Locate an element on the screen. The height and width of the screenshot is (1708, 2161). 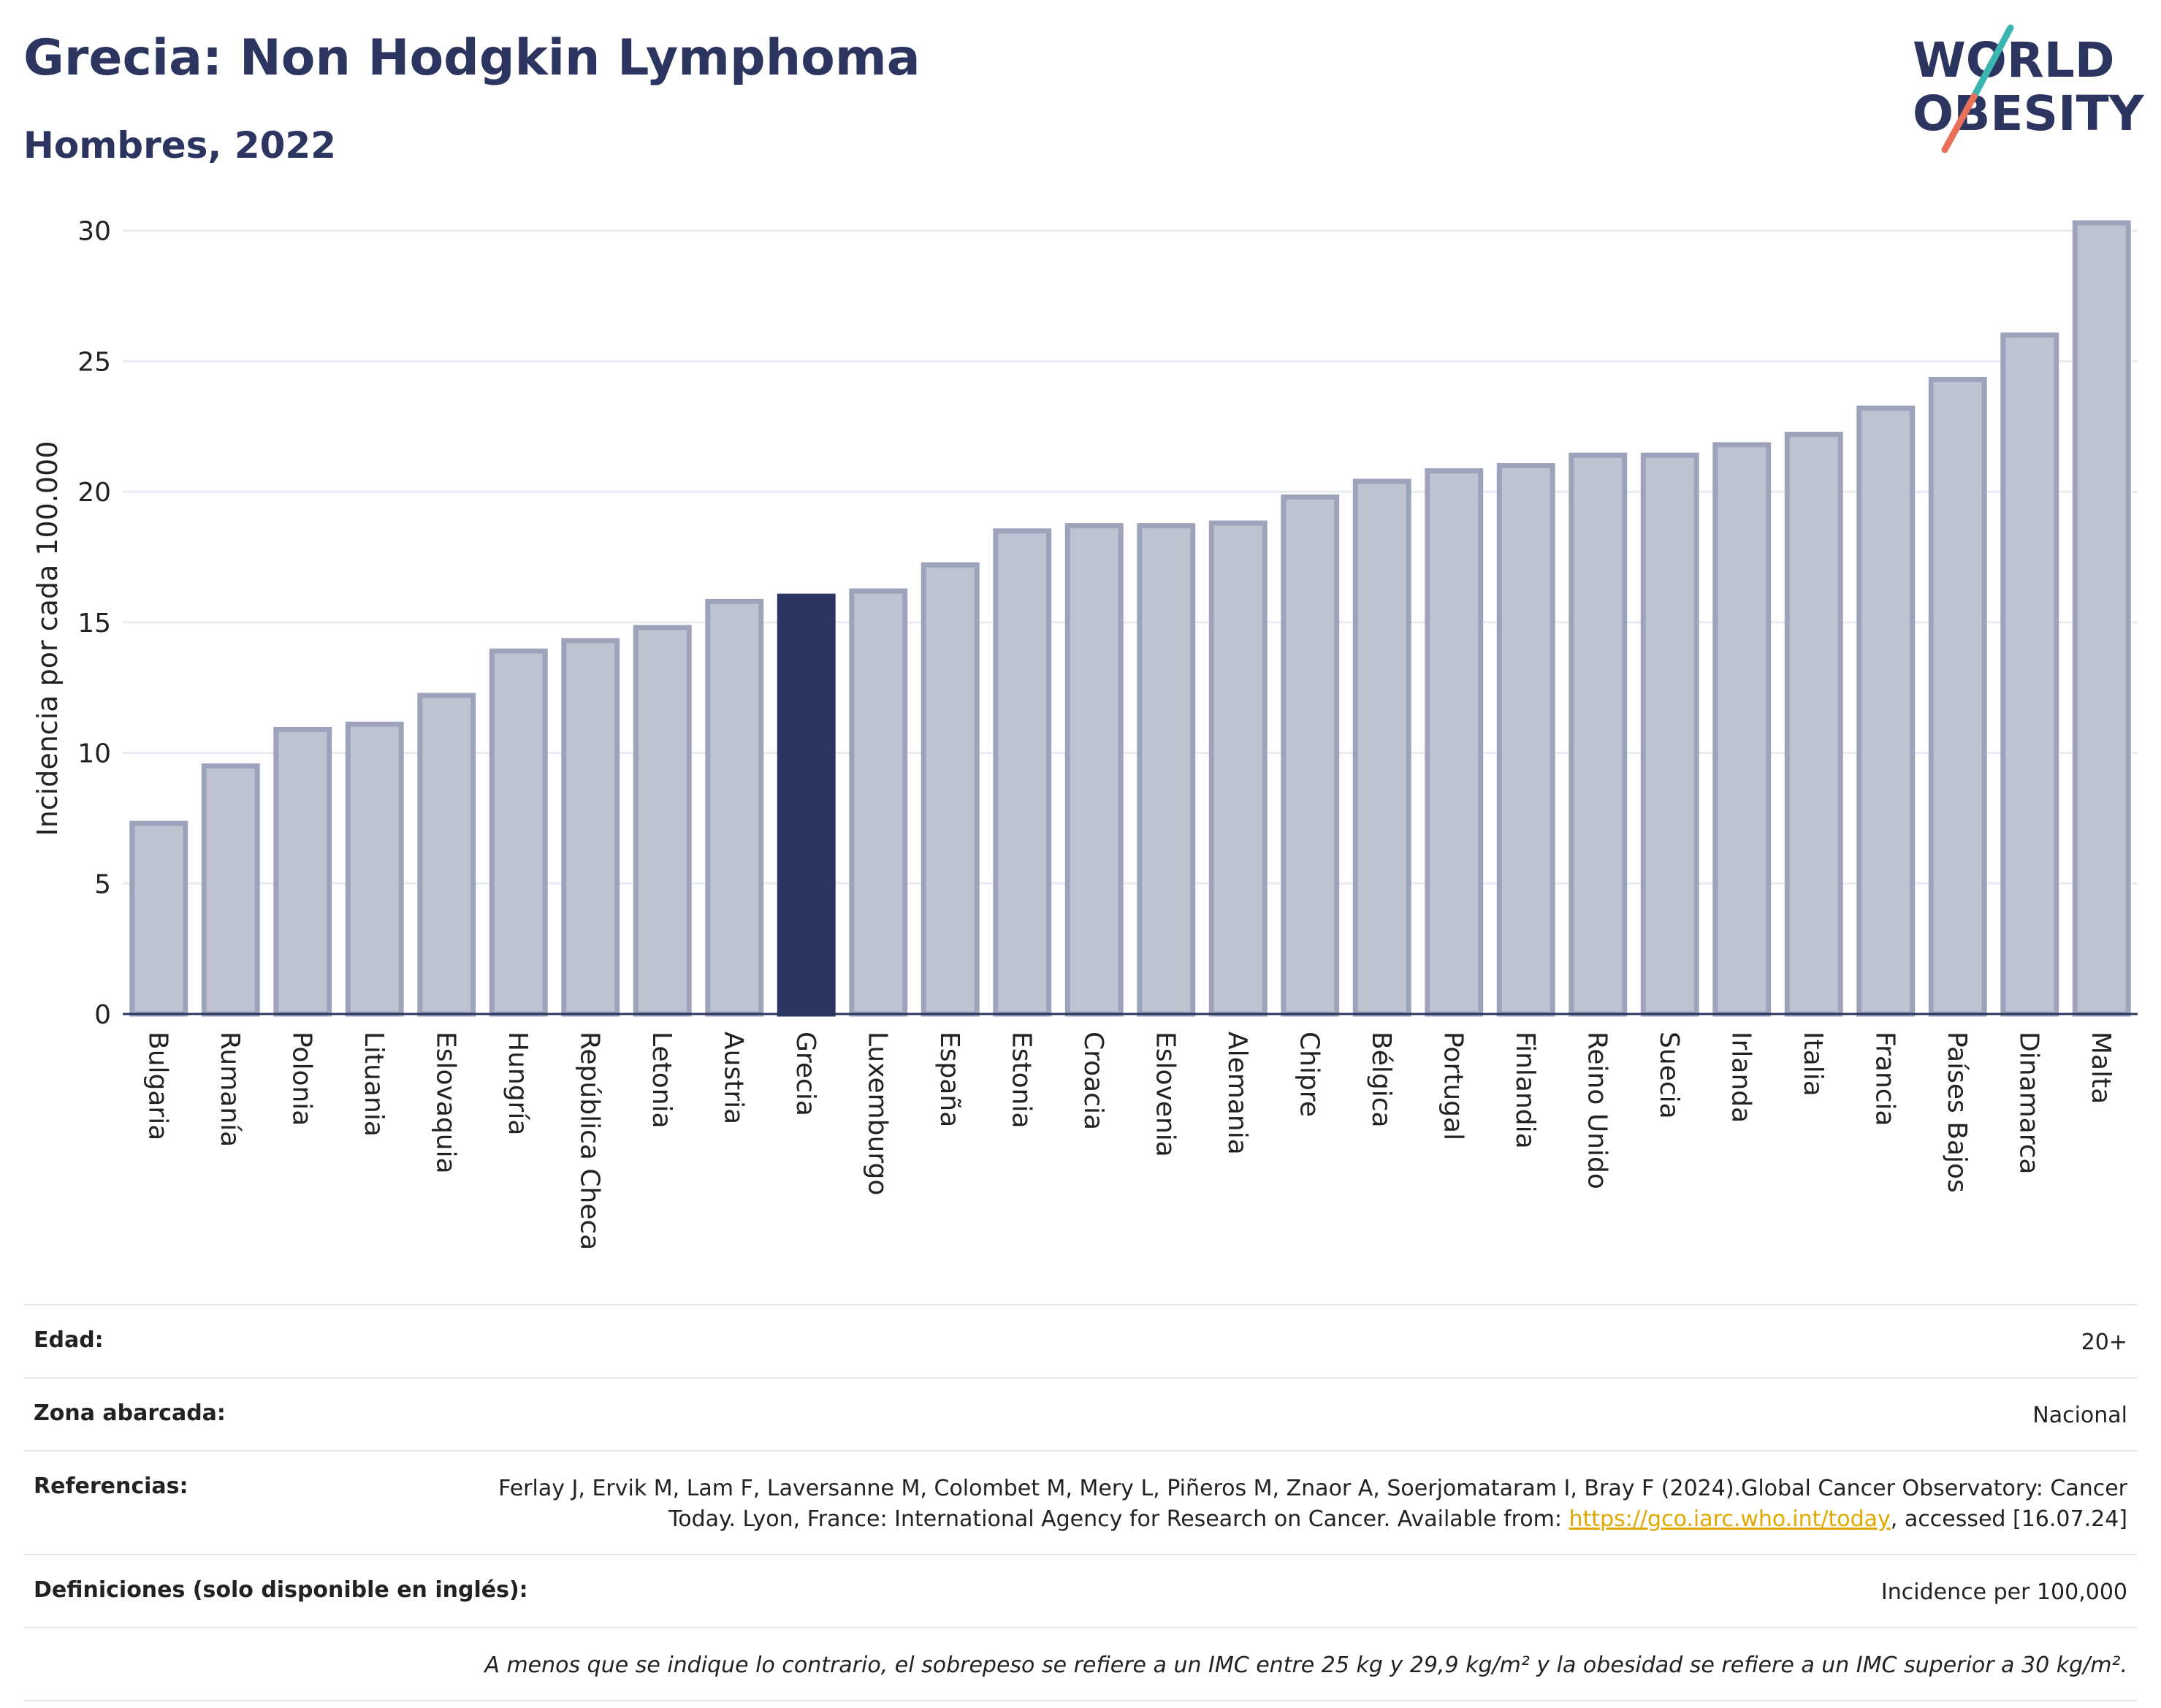
referencias-label: Referencias: is located at coordinates (111, 1486).